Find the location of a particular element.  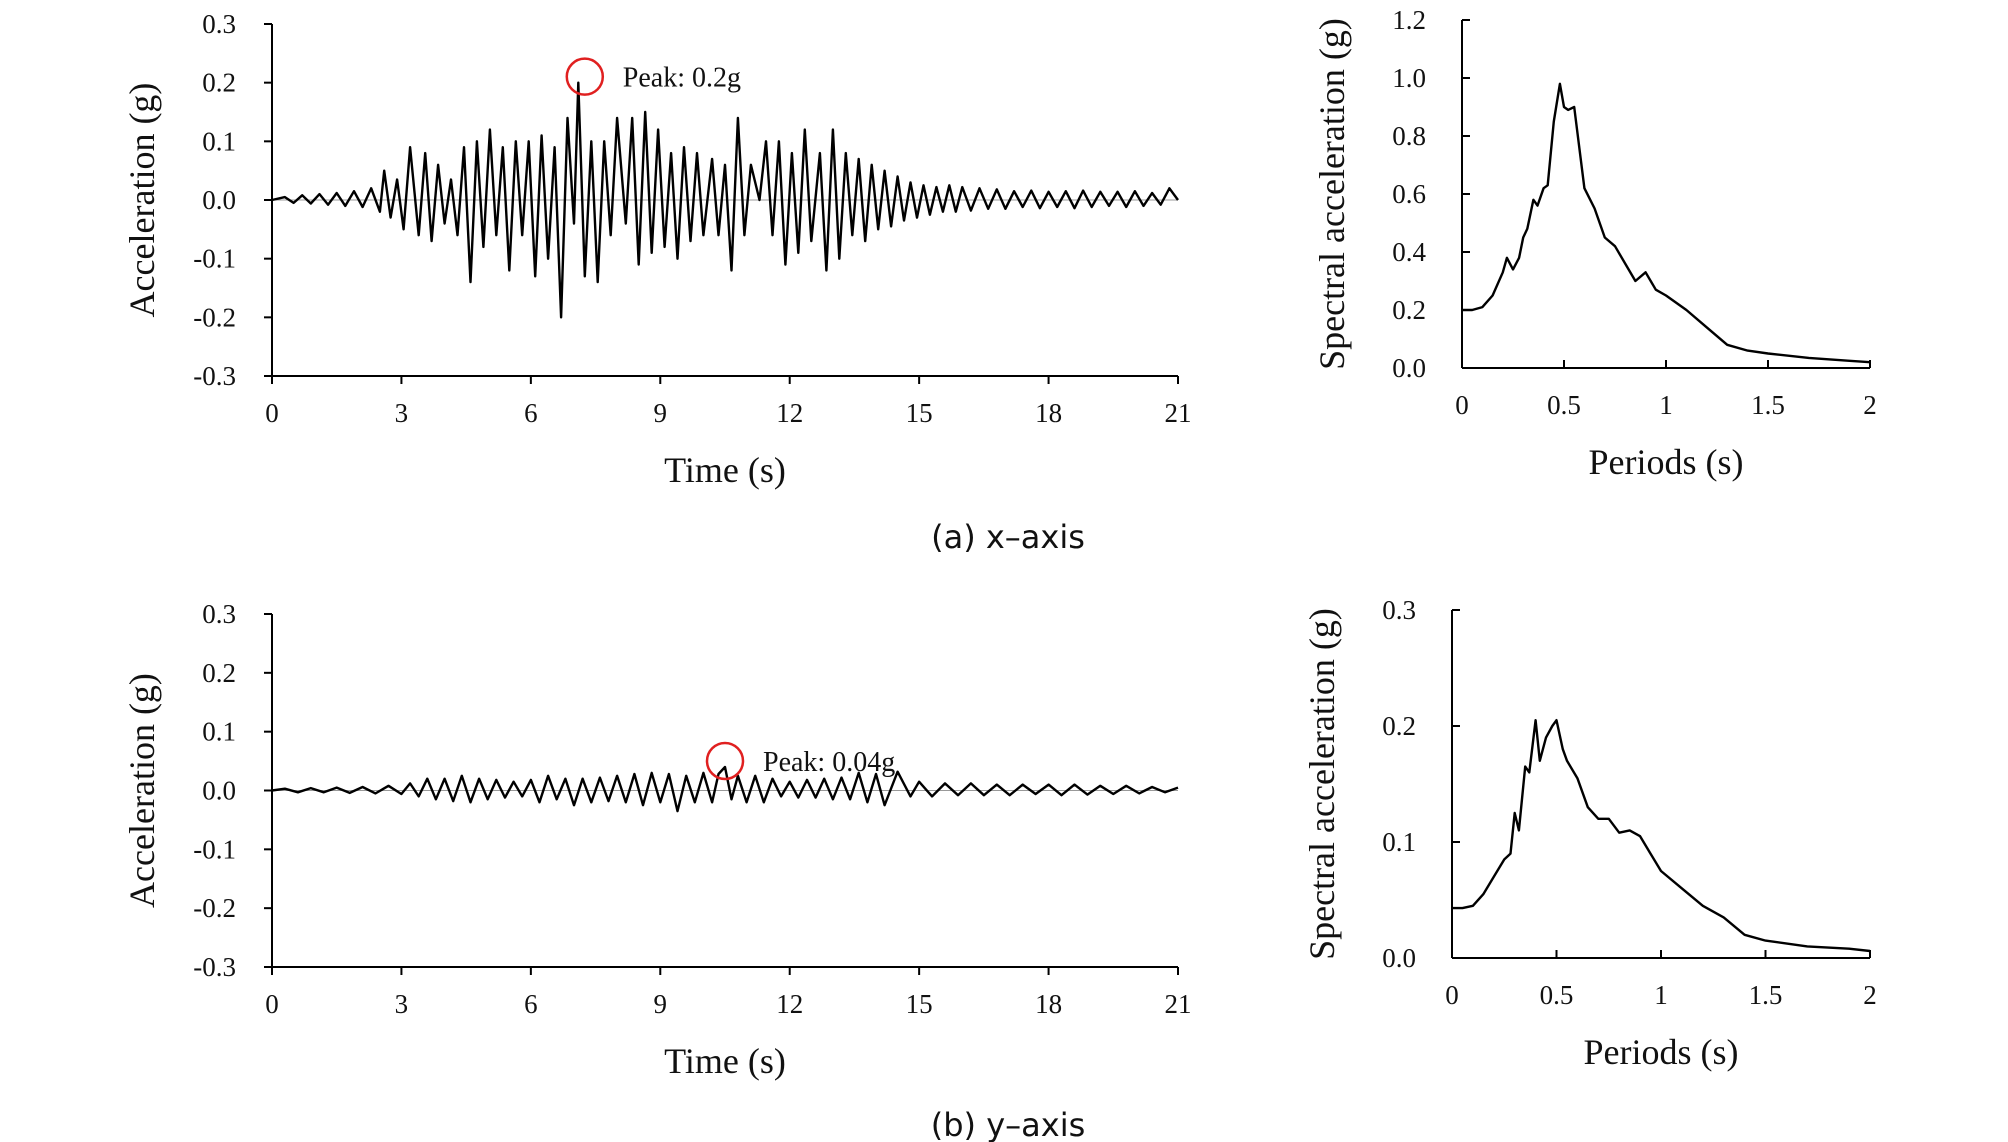

y-tick-label: 0.8 is located at coordinates (1409, 136).